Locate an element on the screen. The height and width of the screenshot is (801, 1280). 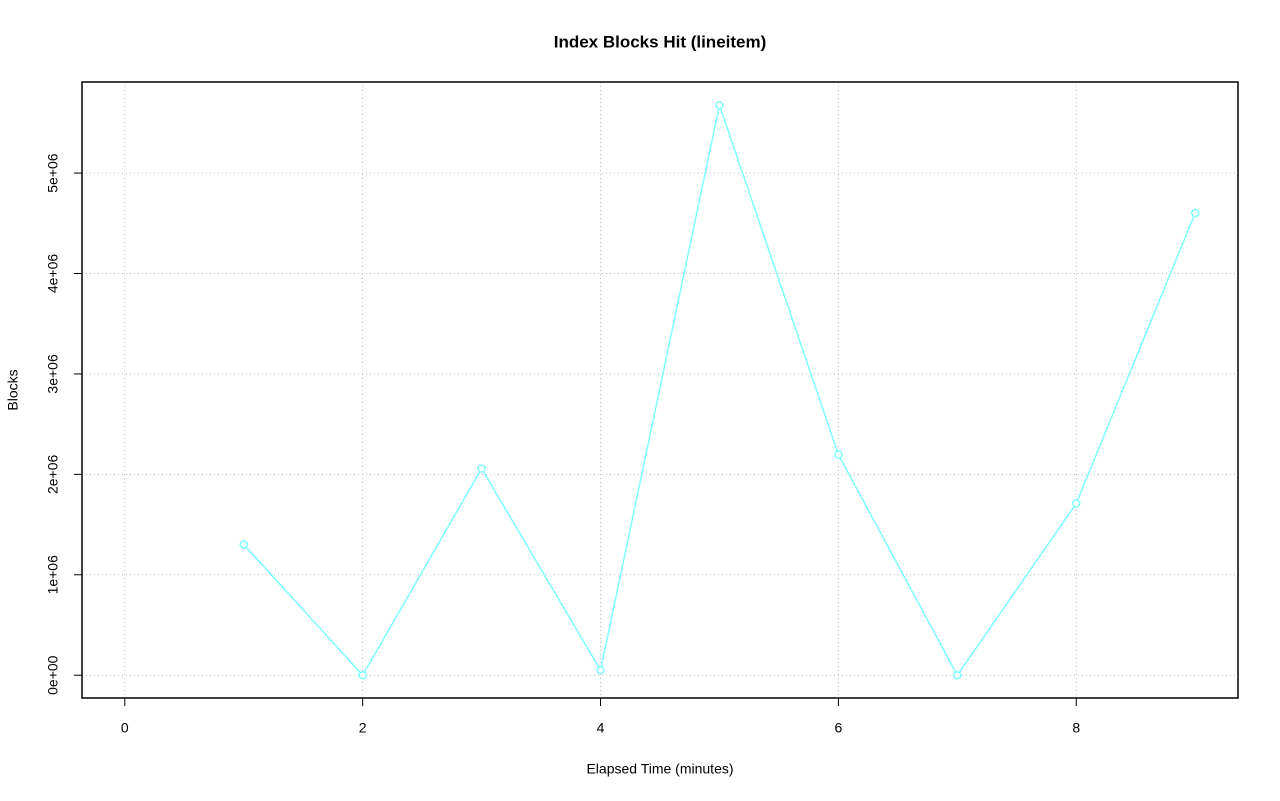
x-tick-label: 2 is located at coordinates (363, 728).